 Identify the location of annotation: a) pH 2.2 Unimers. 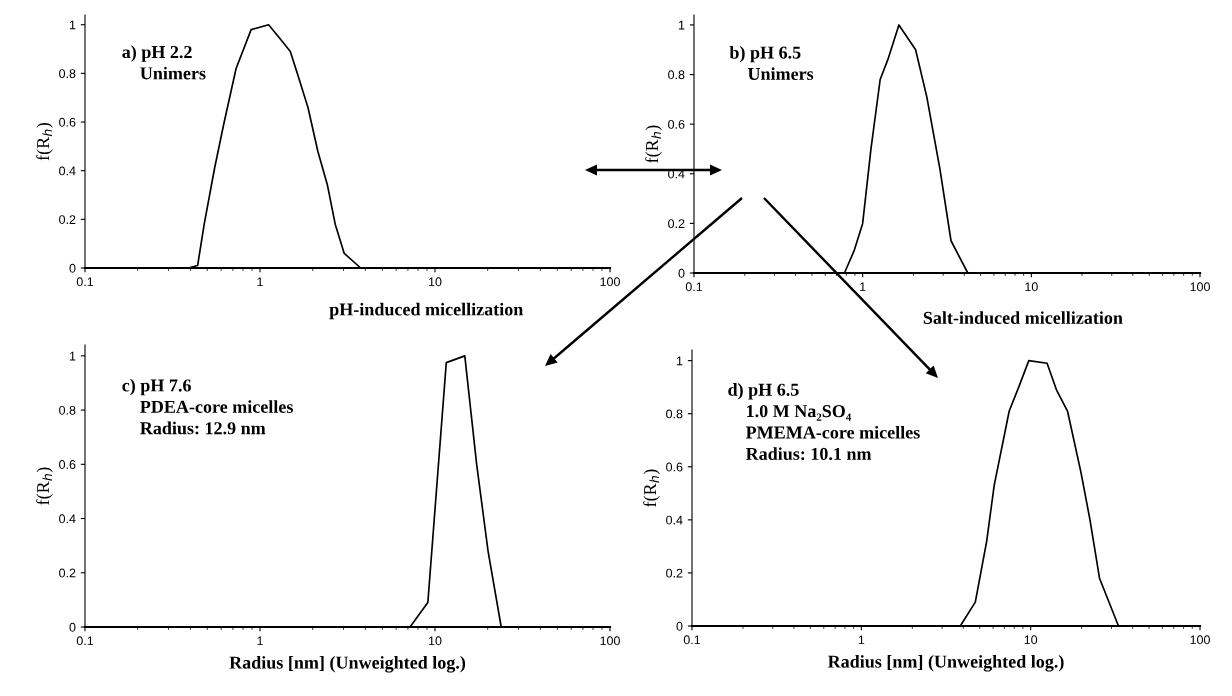
(164, 62).